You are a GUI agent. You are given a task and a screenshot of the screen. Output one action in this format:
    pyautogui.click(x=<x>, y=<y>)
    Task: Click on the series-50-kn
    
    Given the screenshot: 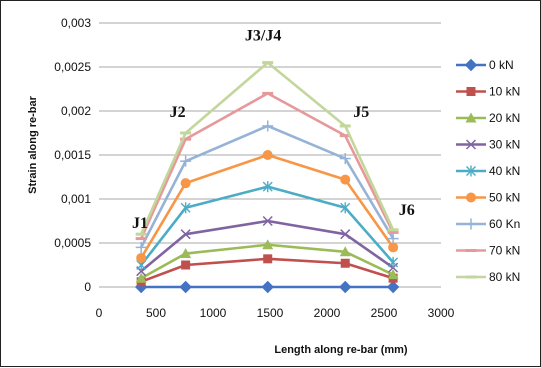 What is the action you would take?
    pyautogui.click(x=267, y=206)
    